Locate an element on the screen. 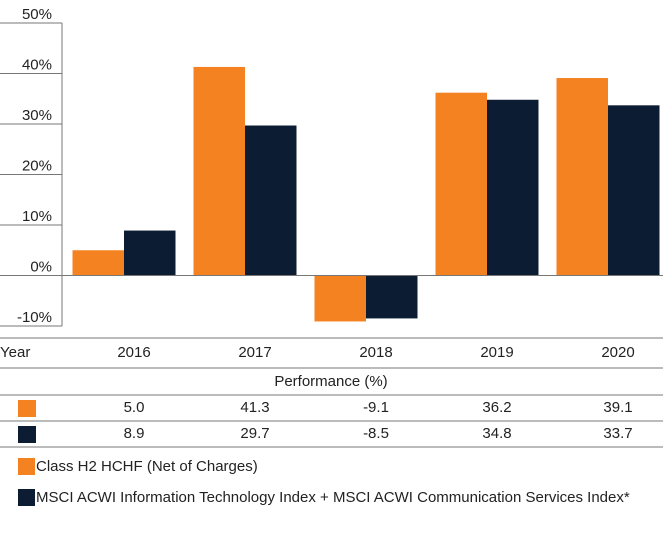 This screenshot has width=663, height=536. table-header: Performance (%) is located at coordinates (330, 381).